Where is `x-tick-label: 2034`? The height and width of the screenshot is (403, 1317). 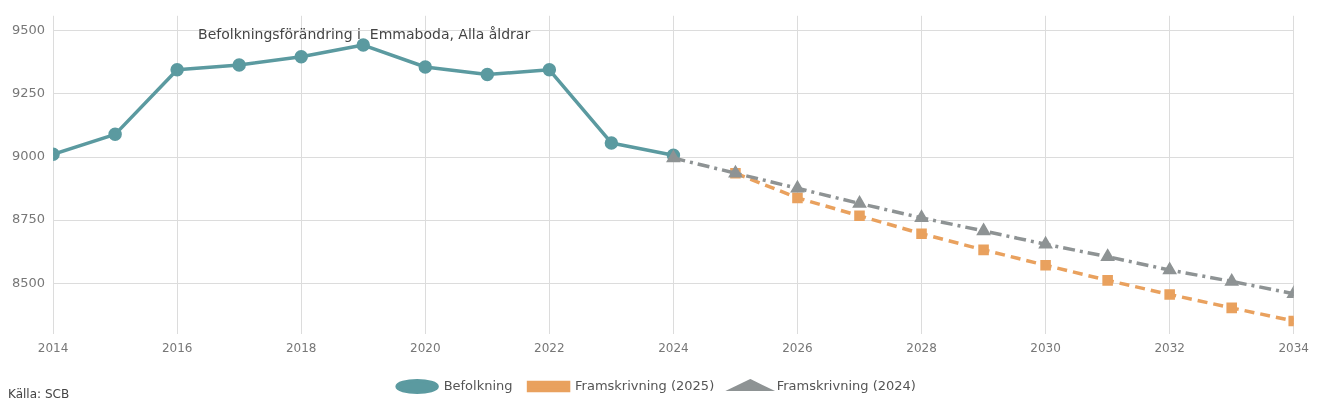
x-tick-label: 2034 is located at coordinates (1293, 347).